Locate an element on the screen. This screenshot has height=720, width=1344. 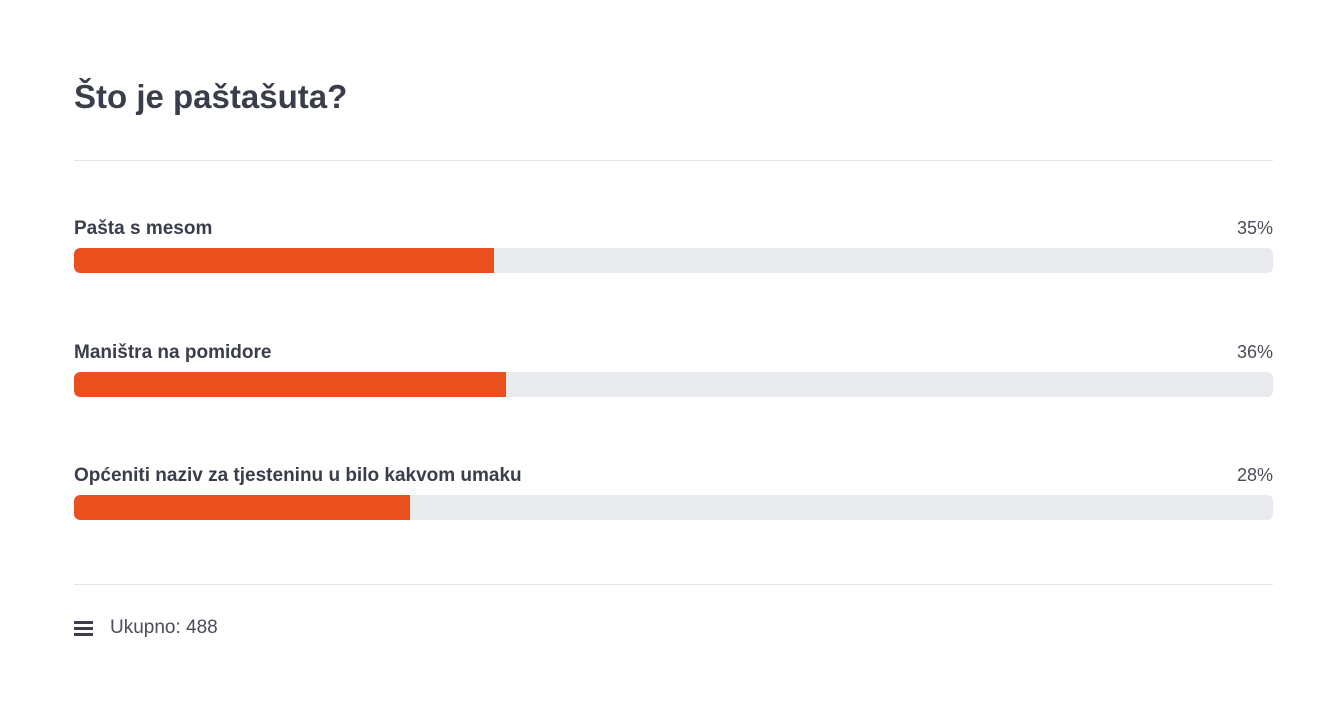
poll-option: Maništra na pomidore 36% is located at coordinates (673, 382).